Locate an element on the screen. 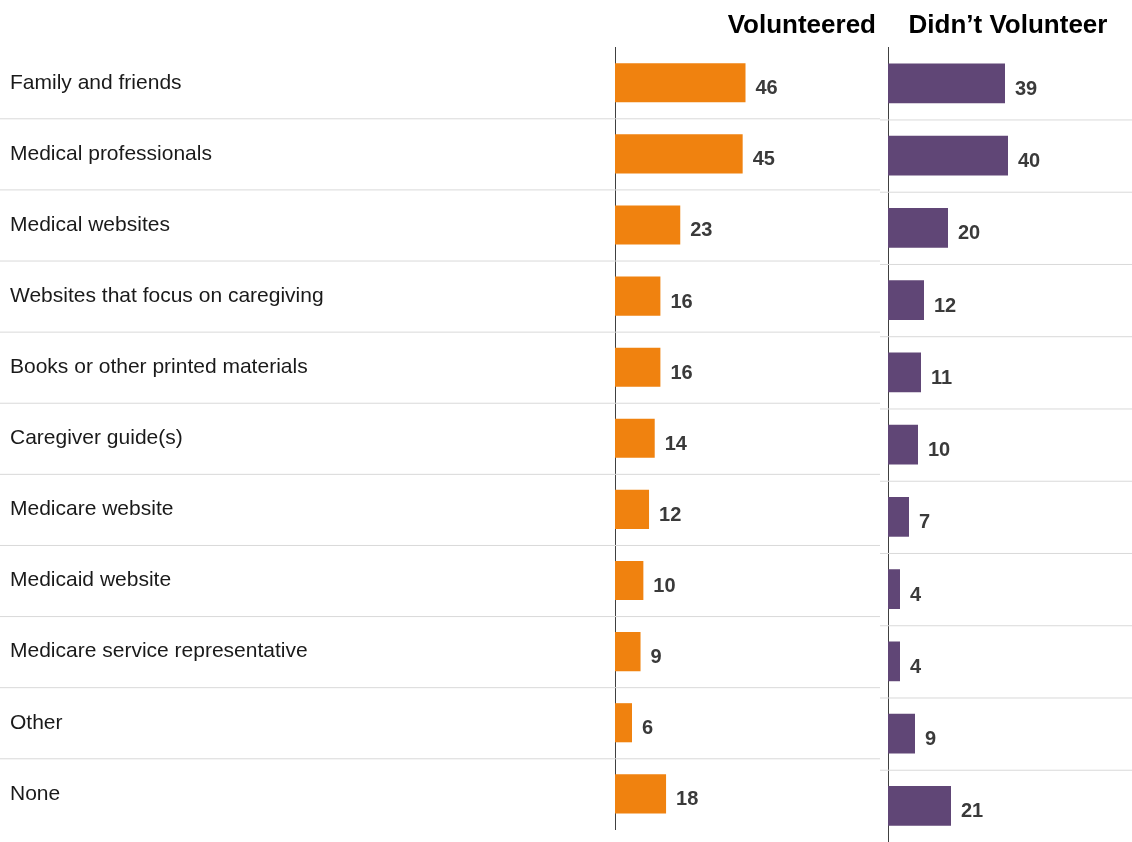 The height and width of the screenshot is (842, 1132). y-tick-label: Other is located at coordinates (36, 721).